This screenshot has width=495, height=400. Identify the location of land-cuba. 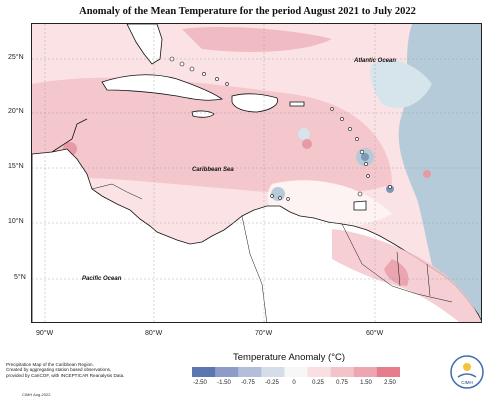
(162, 87).